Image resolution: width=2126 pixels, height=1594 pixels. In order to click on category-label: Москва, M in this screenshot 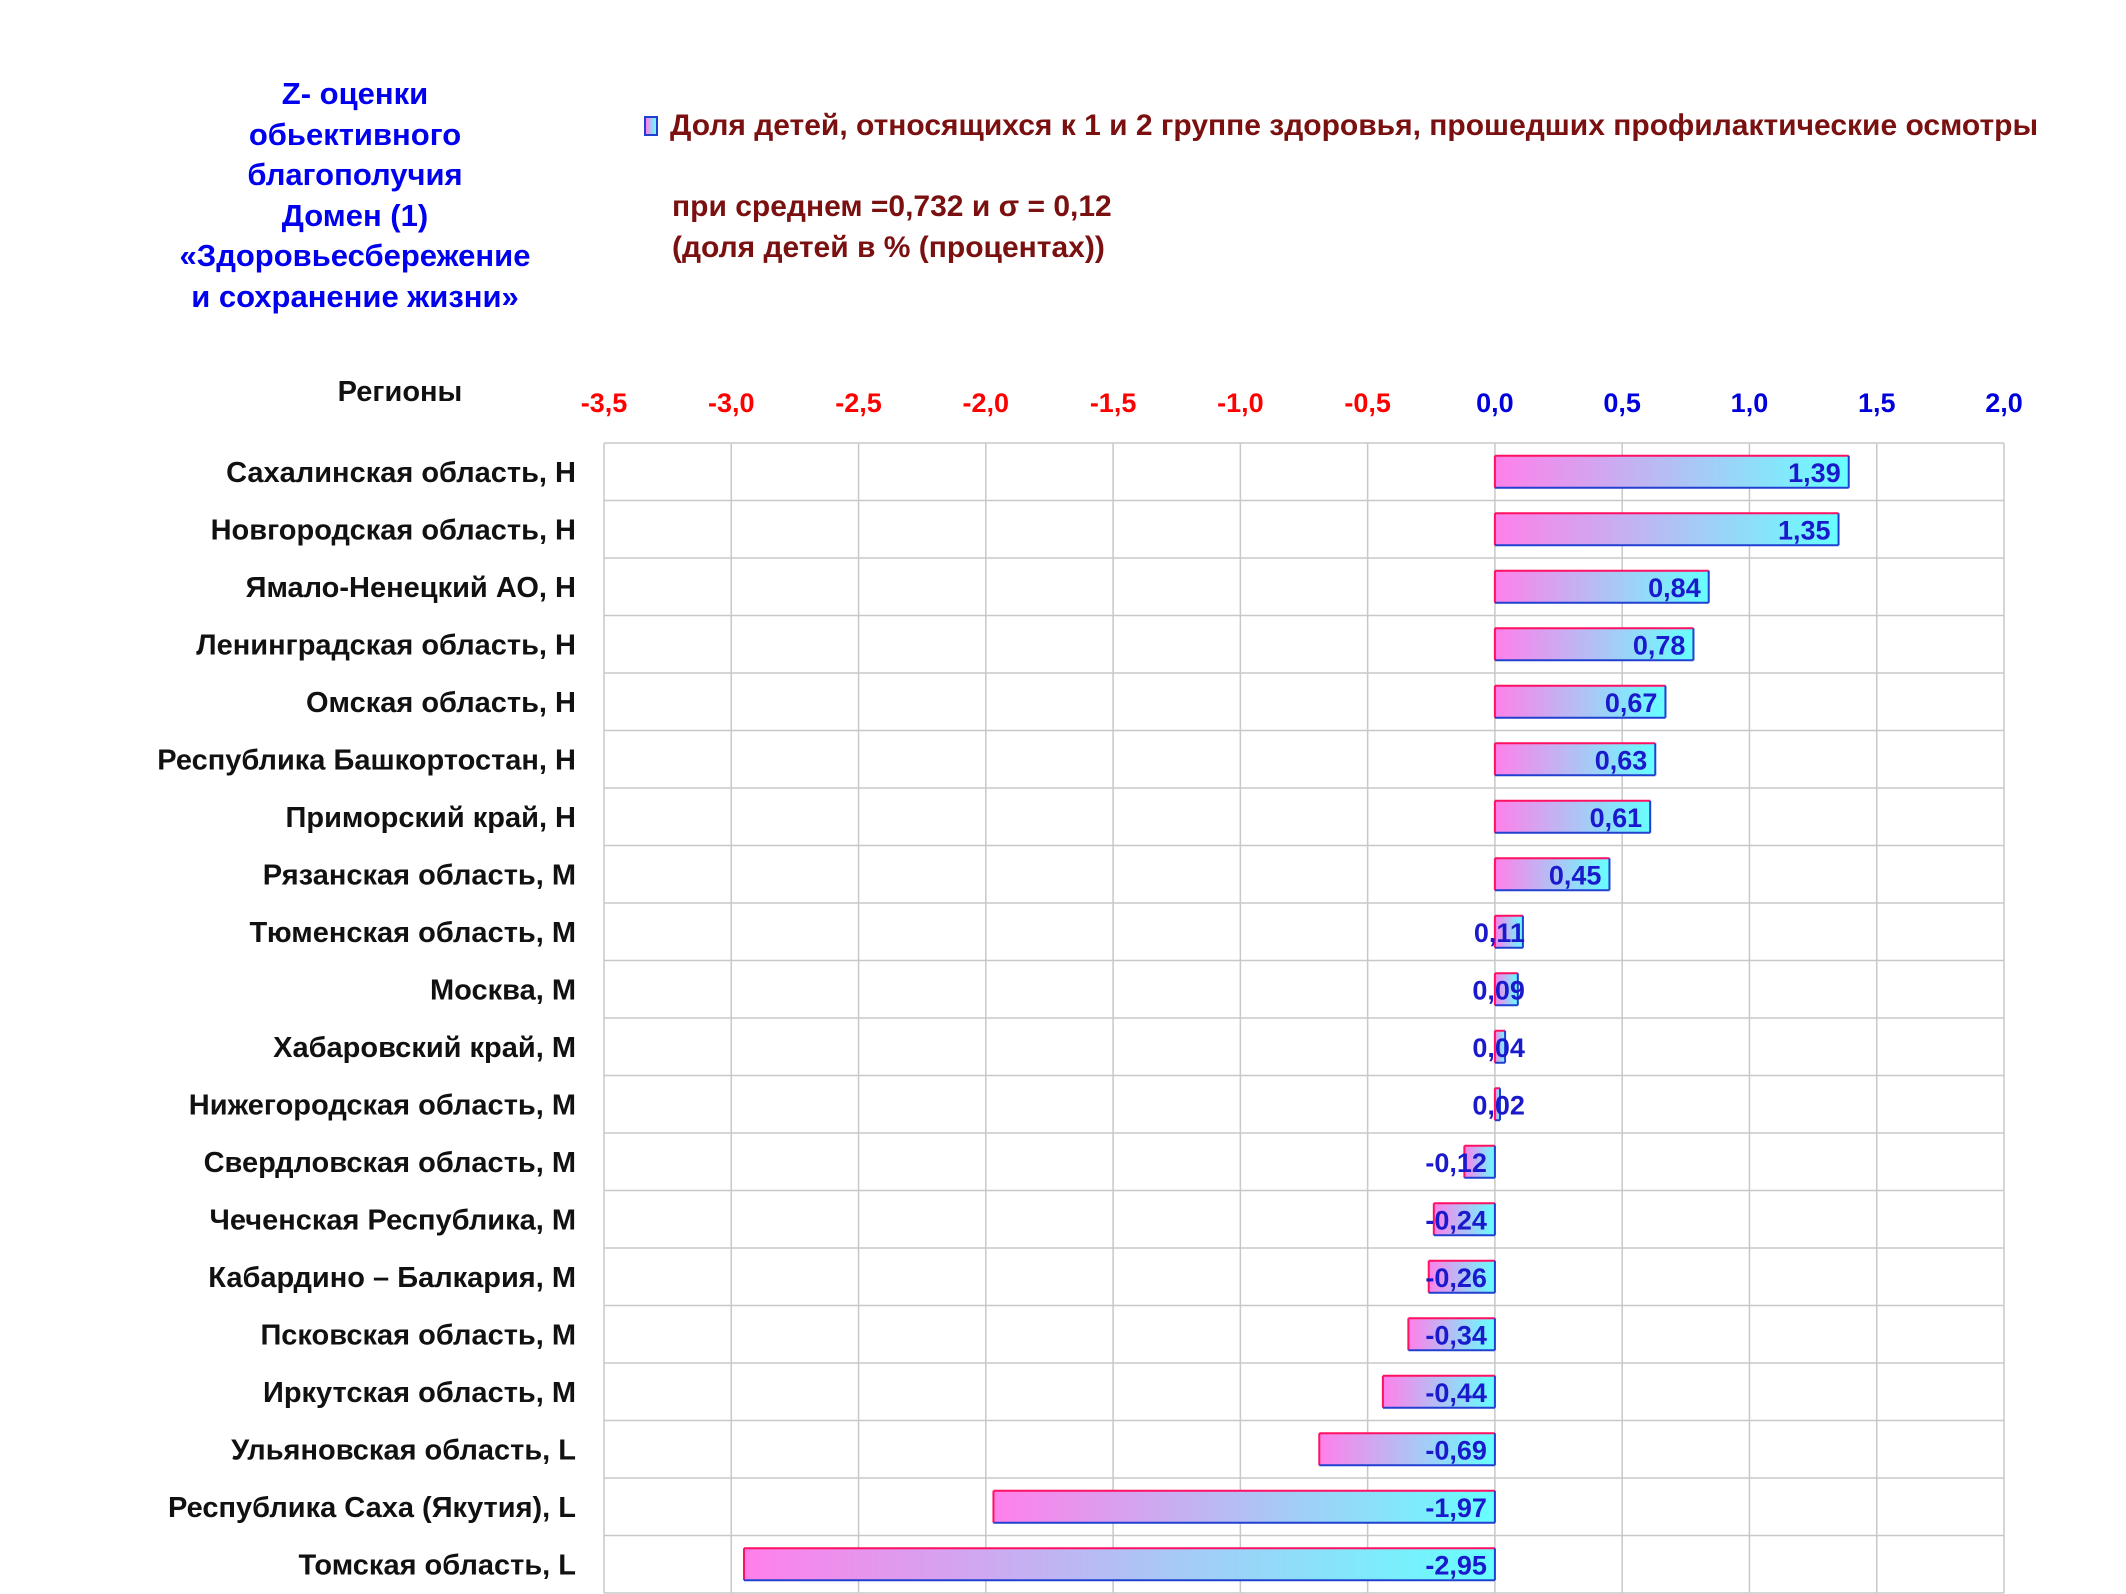, I will do `click(503, 990)`.